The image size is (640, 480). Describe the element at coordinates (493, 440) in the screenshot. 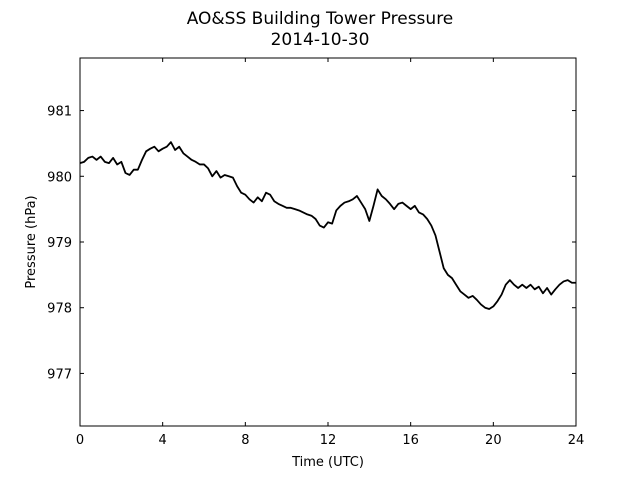

I see `x-tick-label-5: 20` at that location.